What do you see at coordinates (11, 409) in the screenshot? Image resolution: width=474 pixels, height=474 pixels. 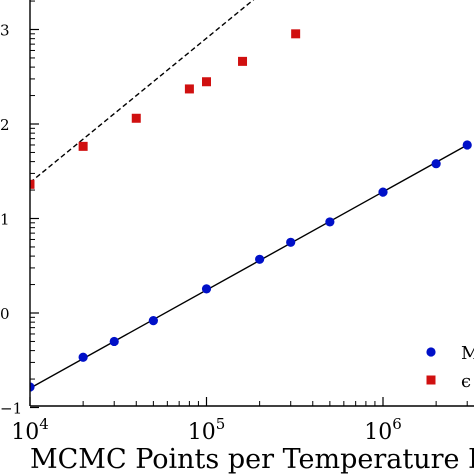 I see `y-tick-label: −1` at bounding box center [11, 409].